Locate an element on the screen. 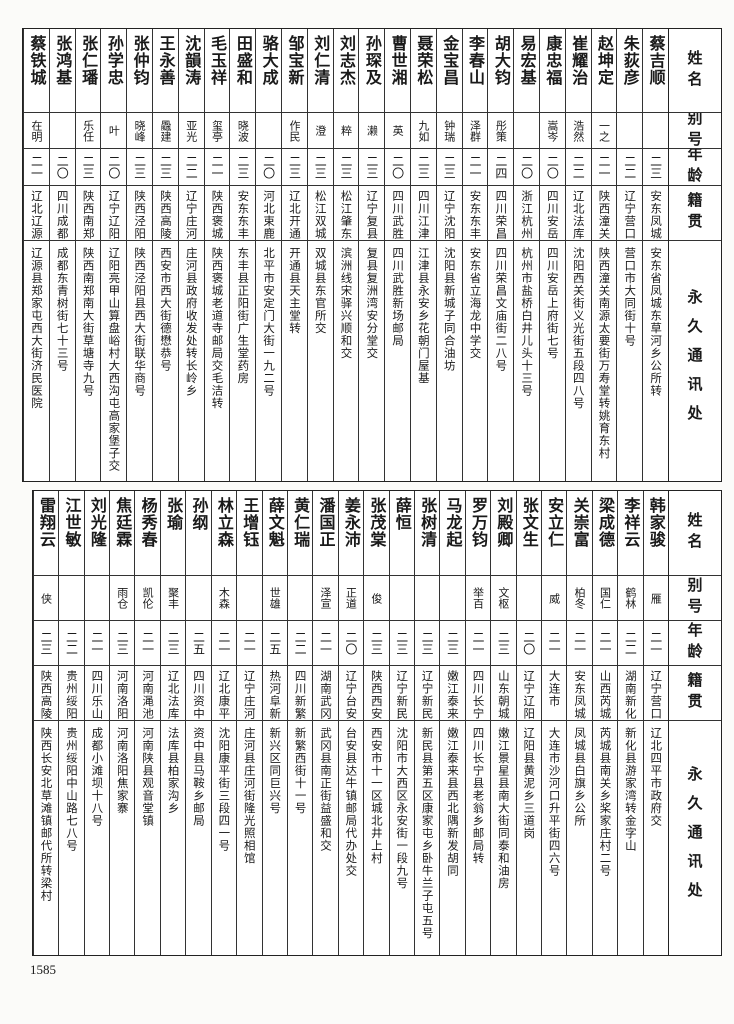 This screenshot has height=1024, width=734. alias-cell: 飍建 is located at coordinates (165, 131).